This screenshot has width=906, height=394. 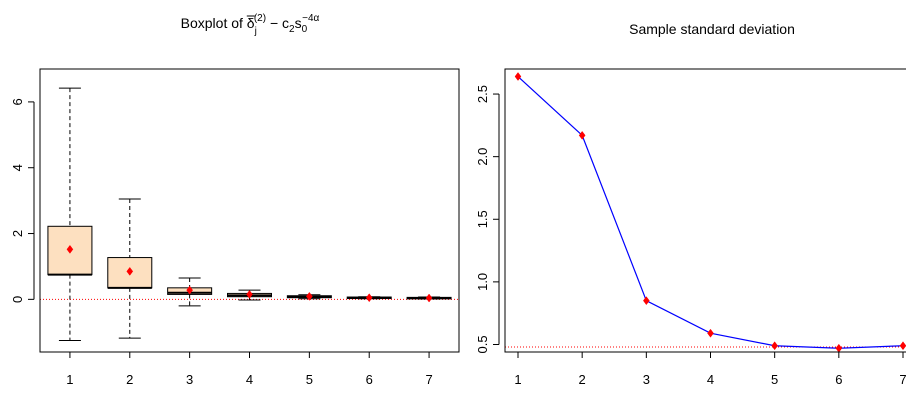 What do you see at coordinates (17, 167) in the screenshot?
I see `y-tick-label: 4` at bounding box center [17, 167].